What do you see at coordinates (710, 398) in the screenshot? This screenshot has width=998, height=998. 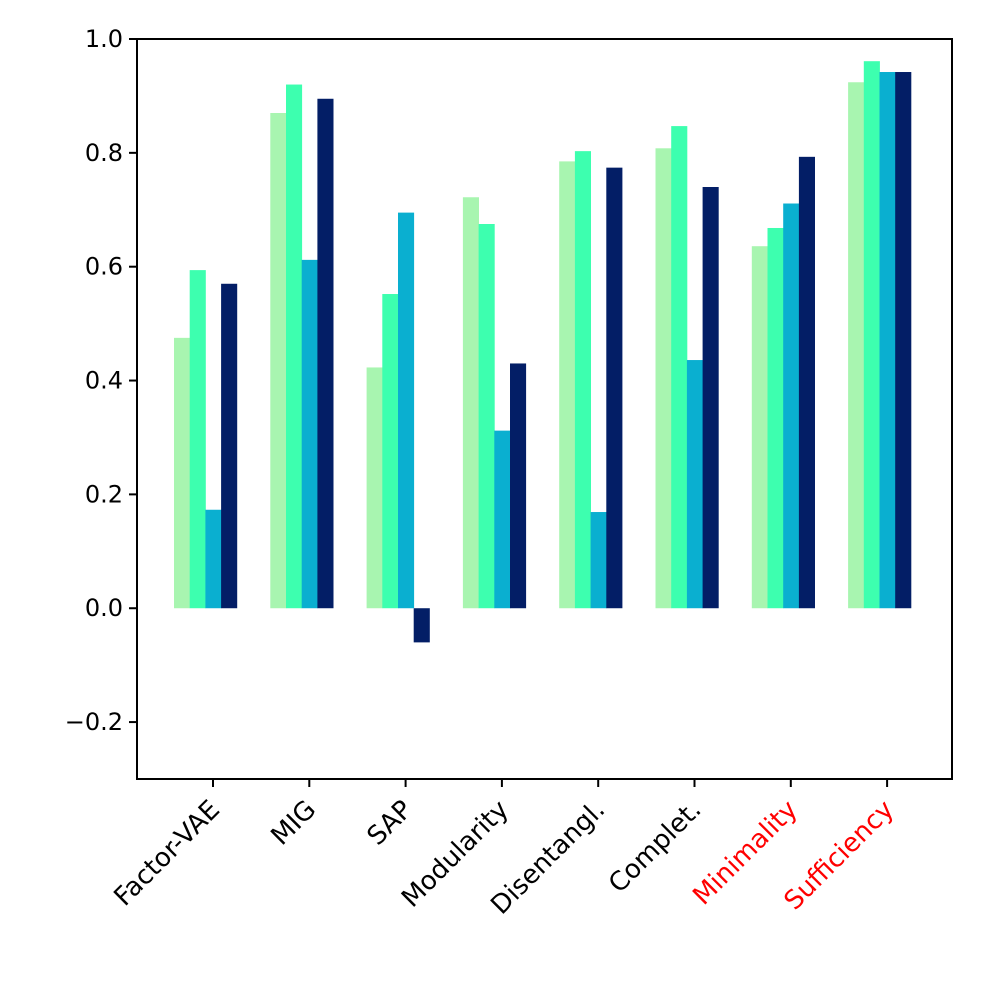 I see `bar-series-4-complet` at bounding box center [710, 398].